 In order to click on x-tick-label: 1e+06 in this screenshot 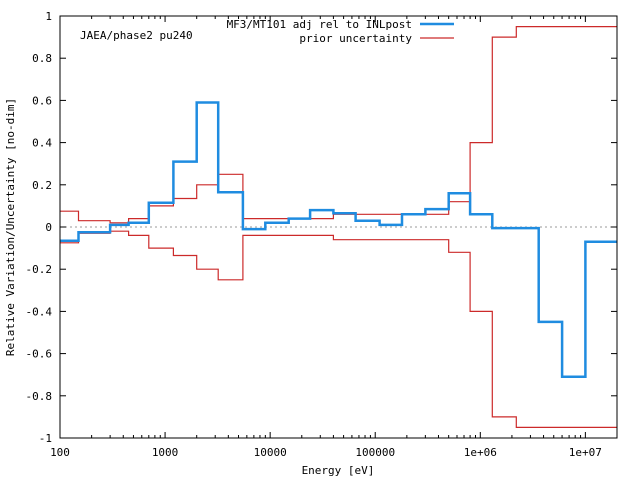, I will do `click(480, 452)`.